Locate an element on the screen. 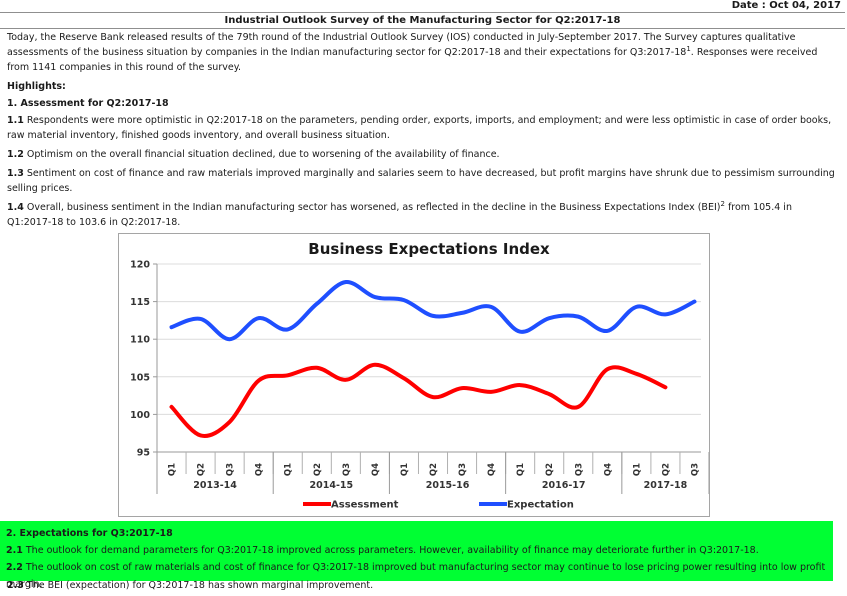 The image size is (847, 596). highlights-heading: Highlights: is located at coordinates (36, 86).